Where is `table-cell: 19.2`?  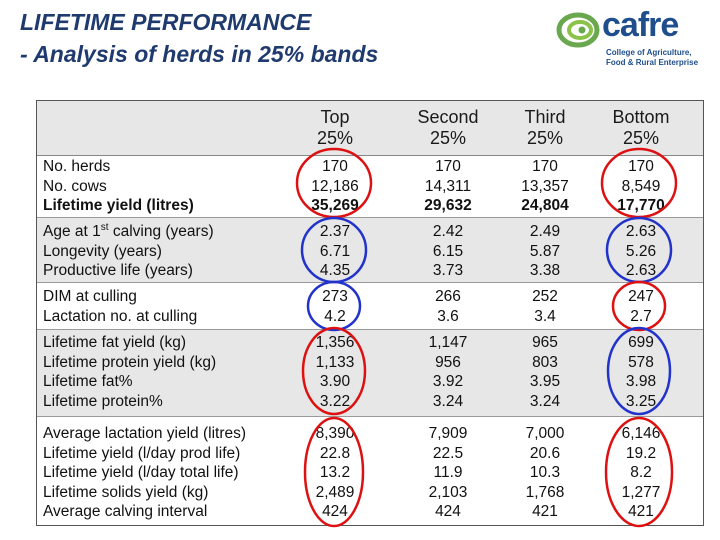
table-cell: 19.2 is located at coordinates (641, 453).